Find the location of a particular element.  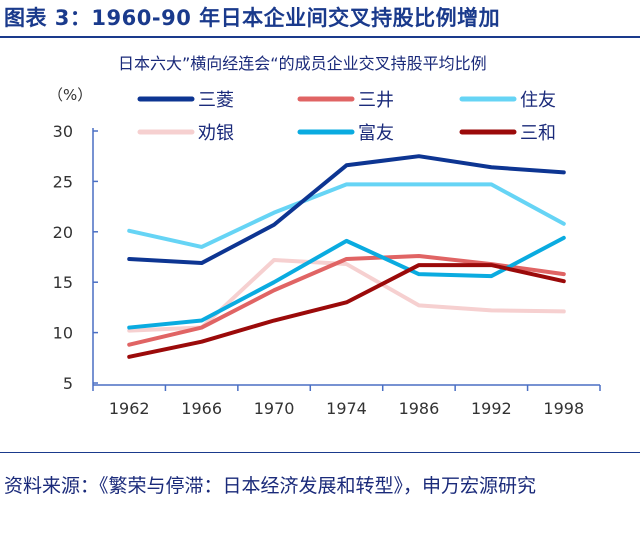

series-line-富友 is located at coordinates (346, 282).